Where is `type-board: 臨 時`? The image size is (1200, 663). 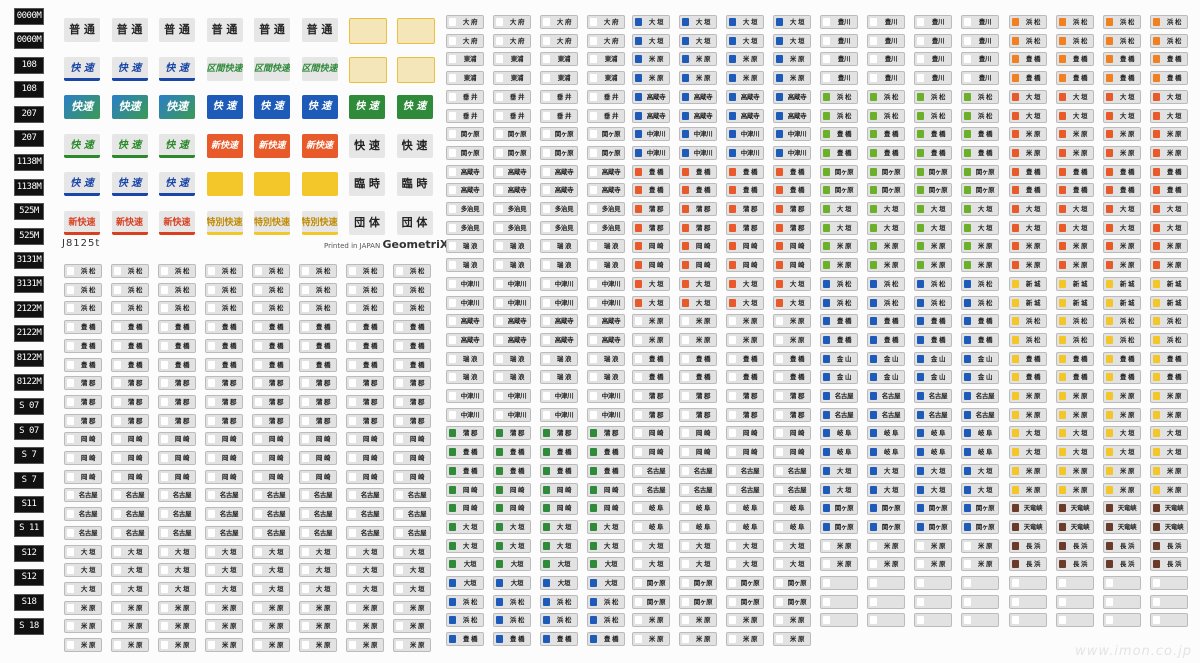
type-board: 臨 時 is located at coordinates (367, 184).